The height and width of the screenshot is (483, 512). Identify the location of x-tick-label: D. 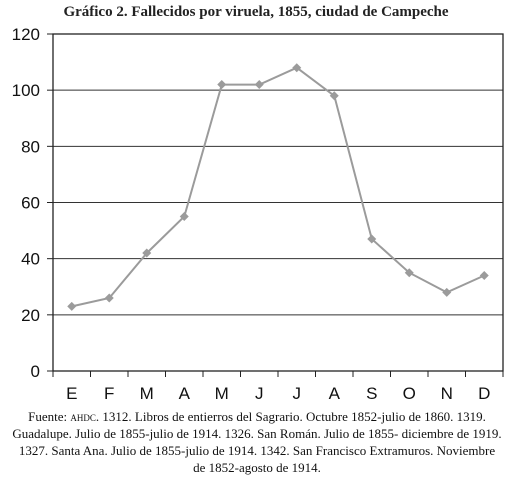
(484, 393).